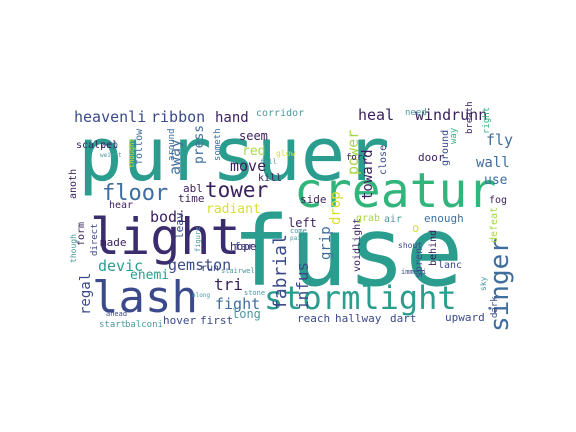 This screenshot has height=432, width=576. Describe the element at coordinates (97, 145) in the screenshot. I see `word-scalpel: scalpel` at that location.